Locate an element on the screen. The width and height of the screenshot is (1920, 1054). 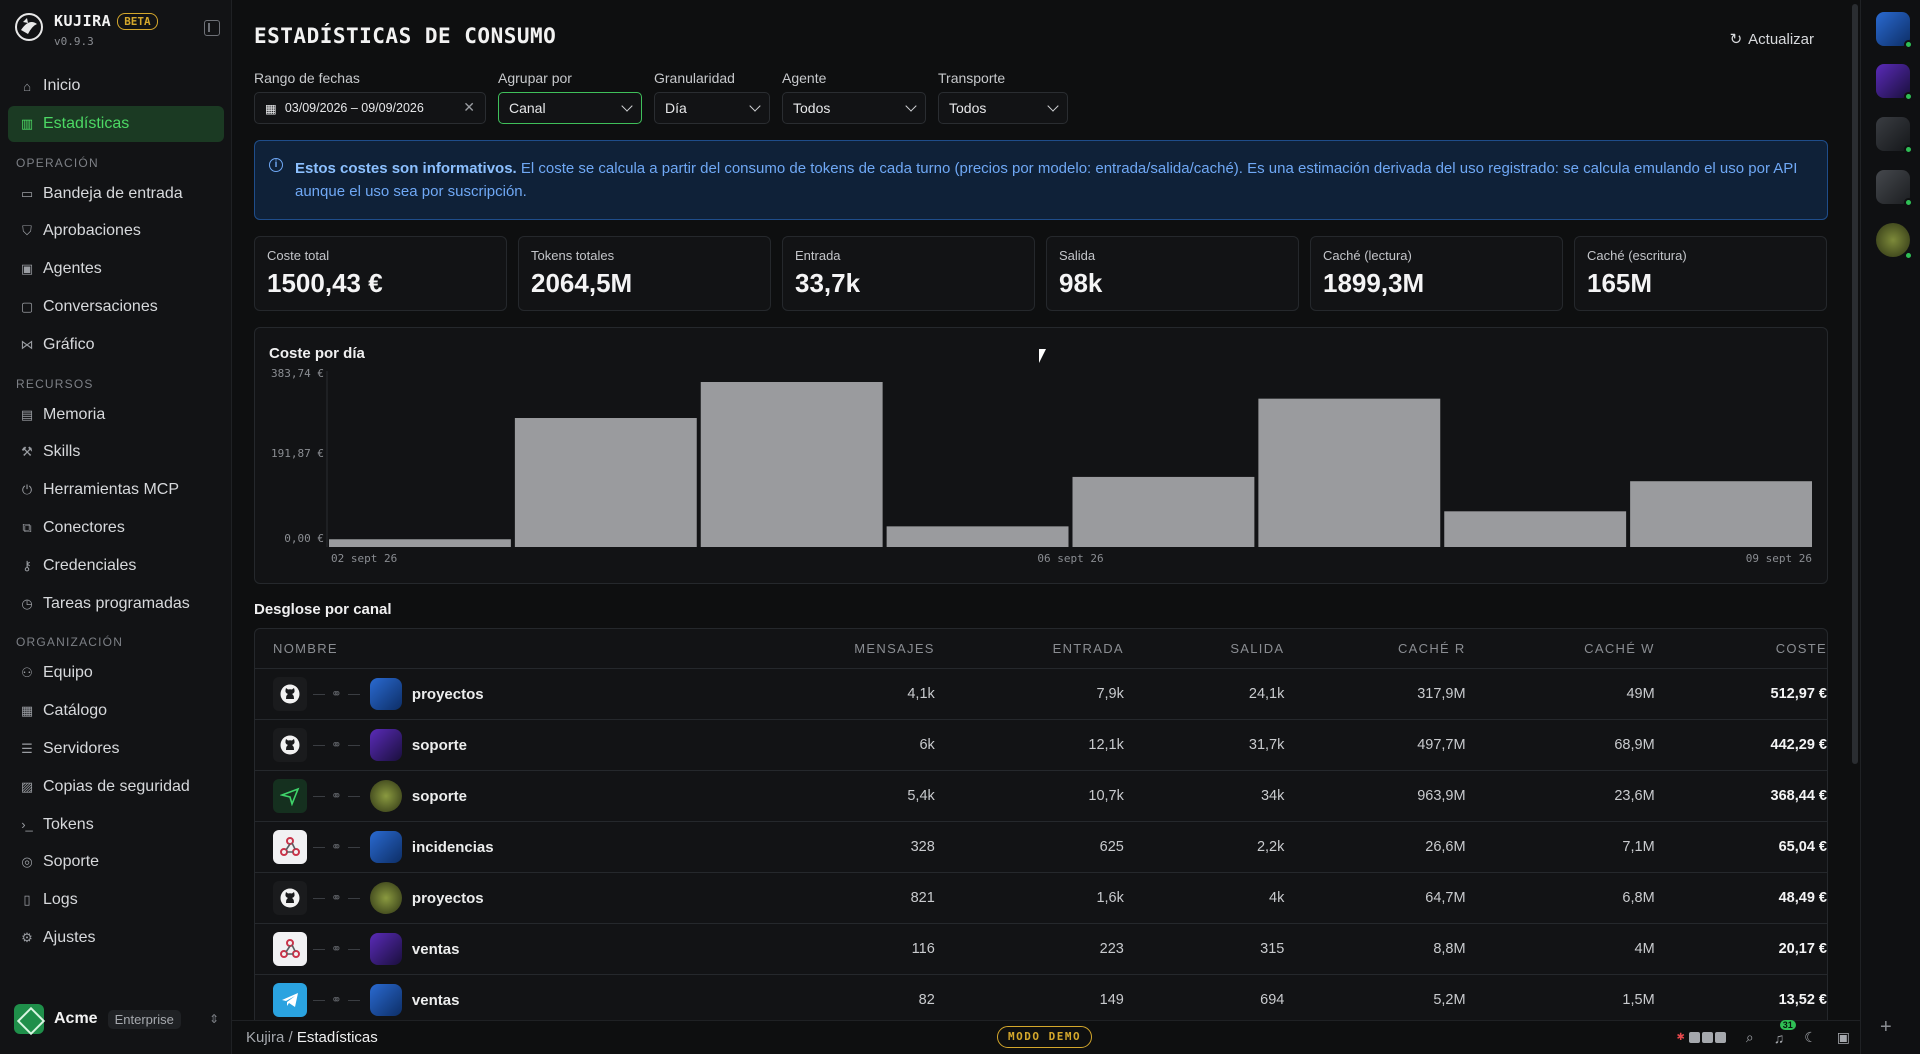
table-row: ⚭ proyectos 4,1k 7,9k 24,1k 317,9M 49M 512,97 € is located at coordinates (1041, 694).